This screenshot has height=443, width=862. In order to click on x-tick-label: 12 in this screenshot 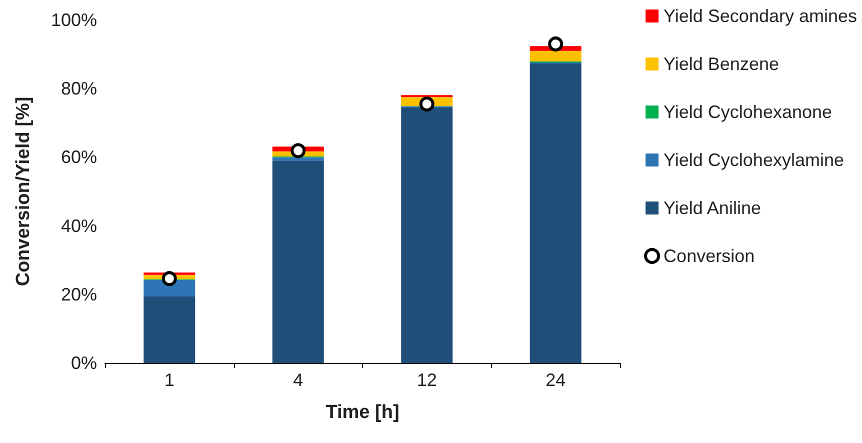, I will do `click(426, 380)`.